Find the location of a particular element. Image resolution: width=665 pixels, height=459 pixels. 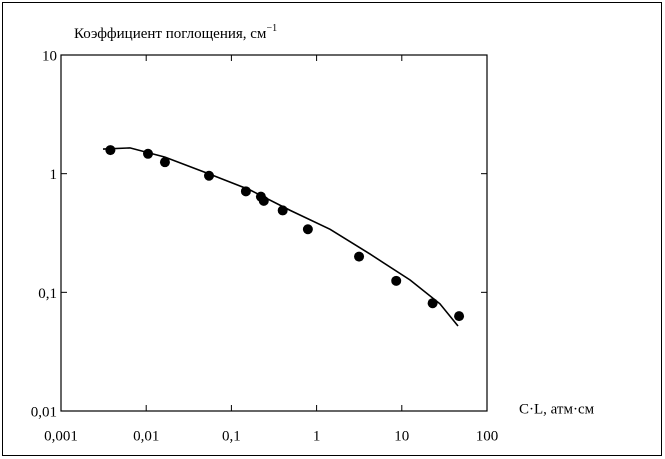

x-tick-label: 0,001 is located at coordinates (61, 436).